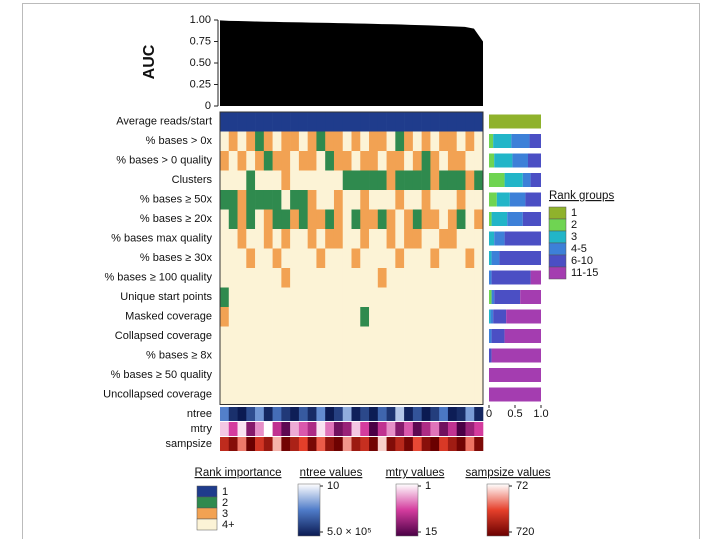  I want to click on x-tick-label: 0, so click(489, 414).